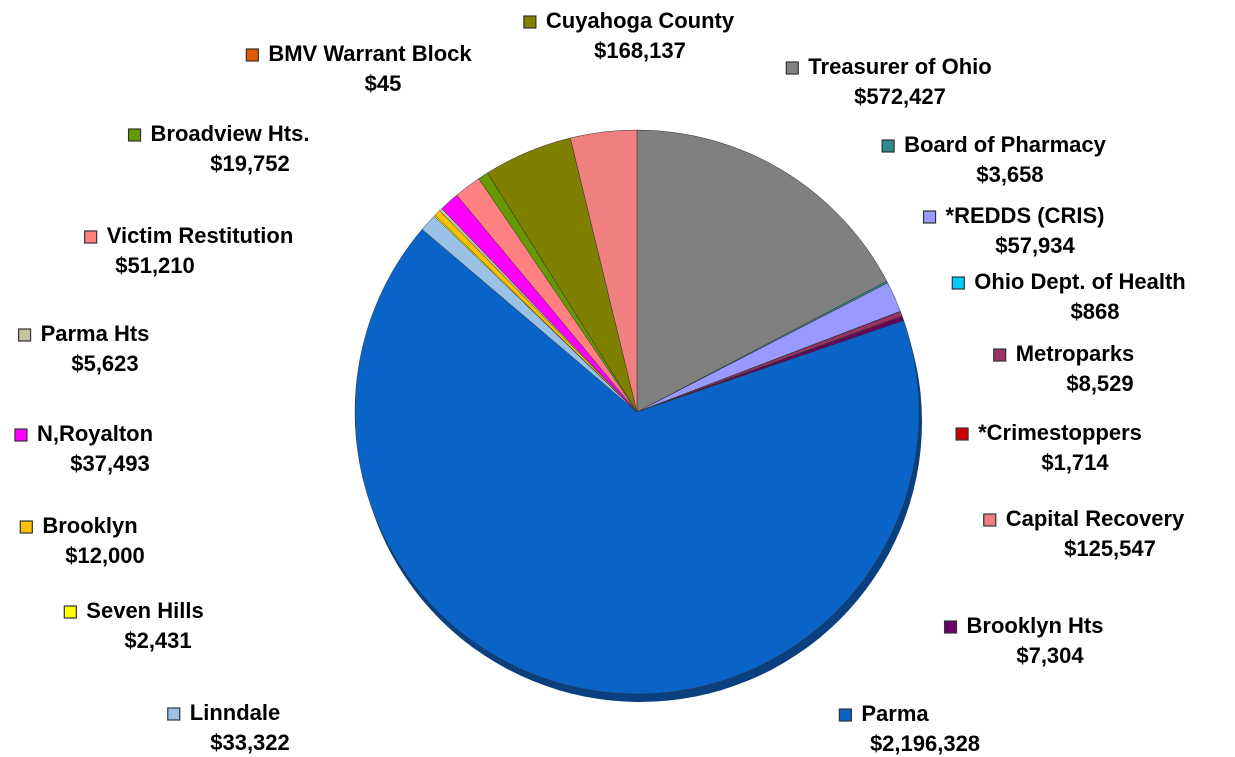 The width and height of the screenshot is (1235, 757). What do you see at coordinates (1035, 625) in the screenshot?
I see `legend-label: Brooklyn Hts` at bounding box center [1035, 625].